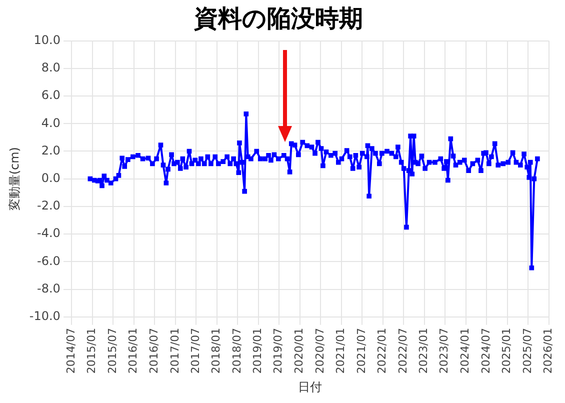 This screenshot has width=565, height=403. What do you see at coordinates (444, 351) in the screenshot?
I see `x-tick-label: 2023/07` at bounding box center [444, 351].